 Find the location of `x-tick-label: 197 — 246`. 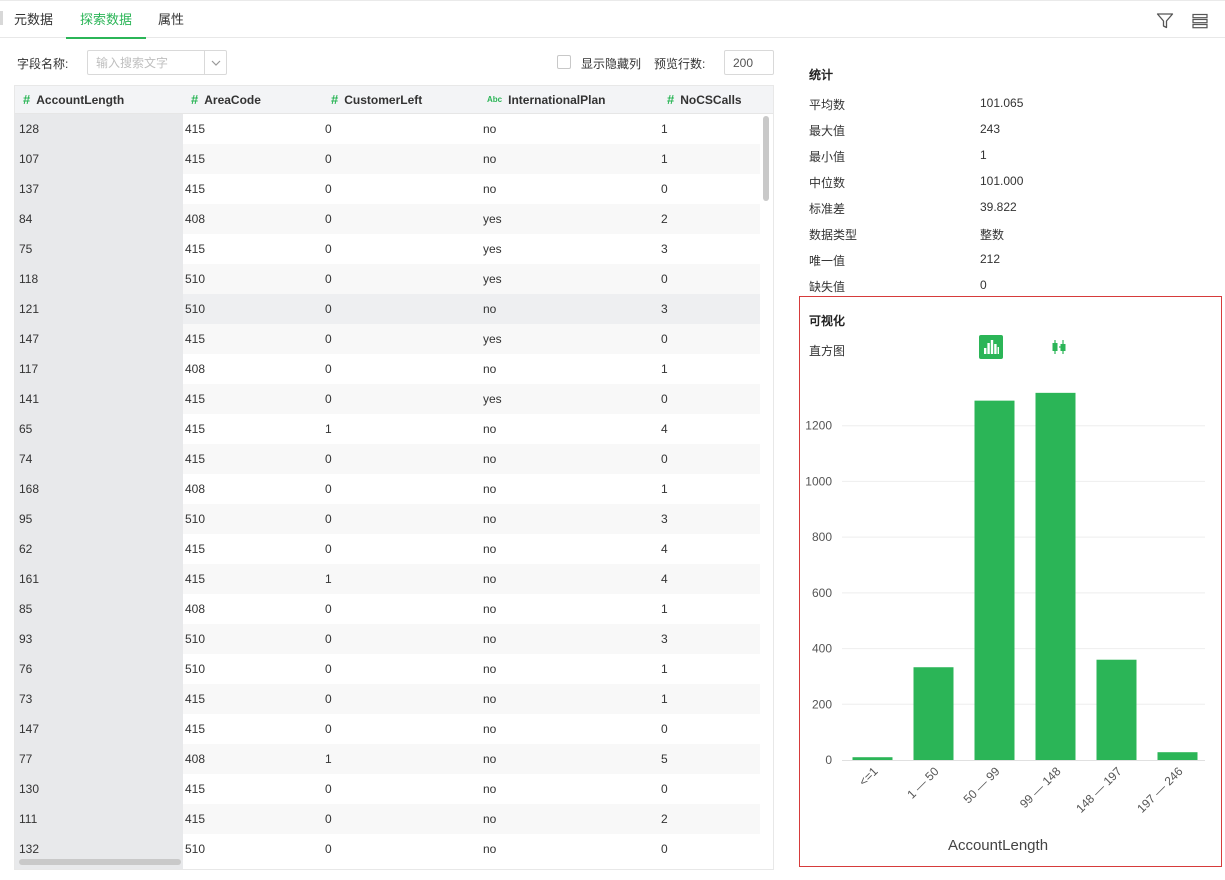

x-tick-label: 197 — 246 is located at coordinates (1160, 790).